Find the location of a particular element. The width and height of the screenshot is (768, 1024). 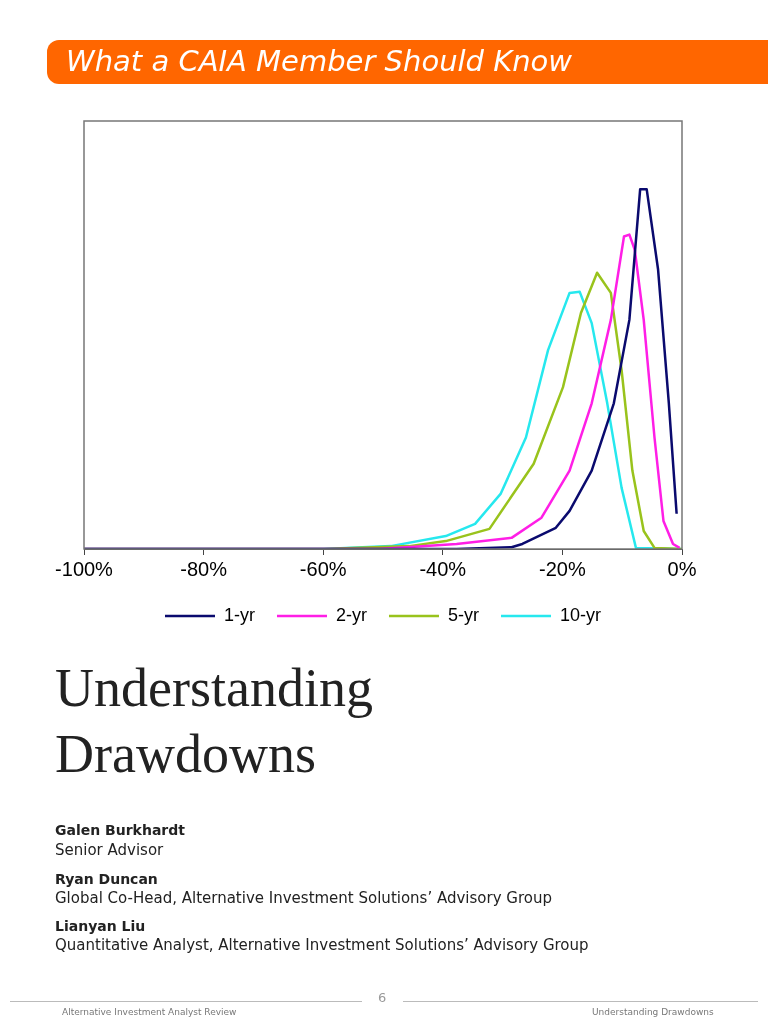

legend-label: 1-yr is located at coordinates (239, 614).